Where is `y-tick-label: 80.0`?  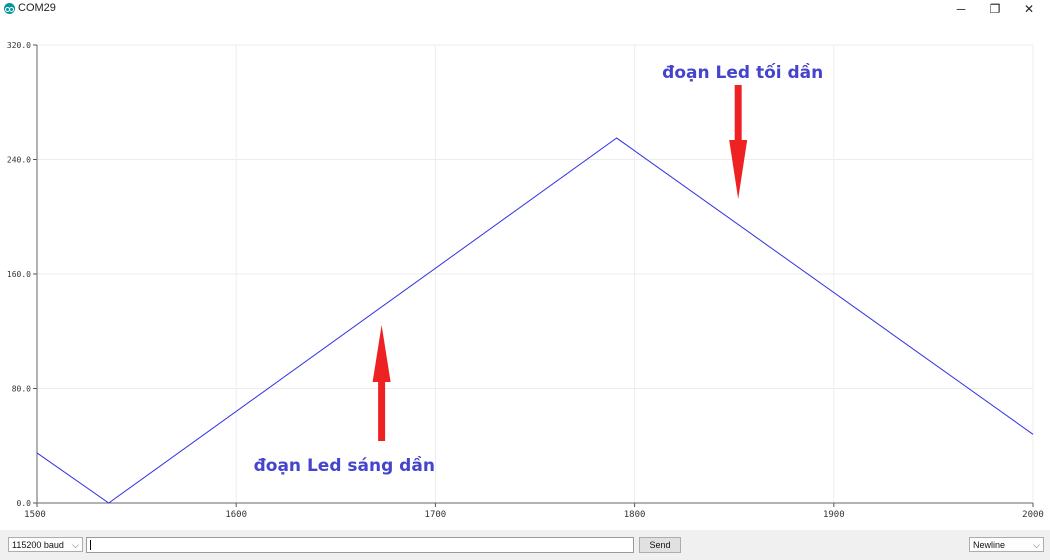 y-tick-label: 80.0 is located at coordinates (21, 389).